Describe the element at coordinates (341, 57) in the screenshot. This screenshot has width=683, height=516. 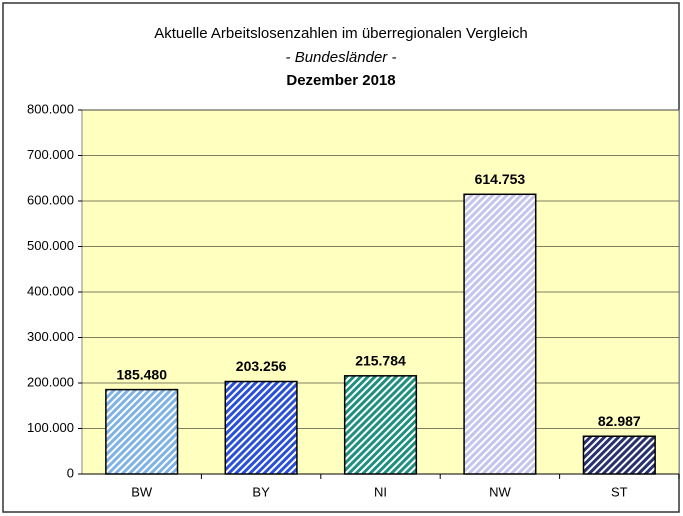
I see `chart-subtitle: - Bundesländer -` at that location.